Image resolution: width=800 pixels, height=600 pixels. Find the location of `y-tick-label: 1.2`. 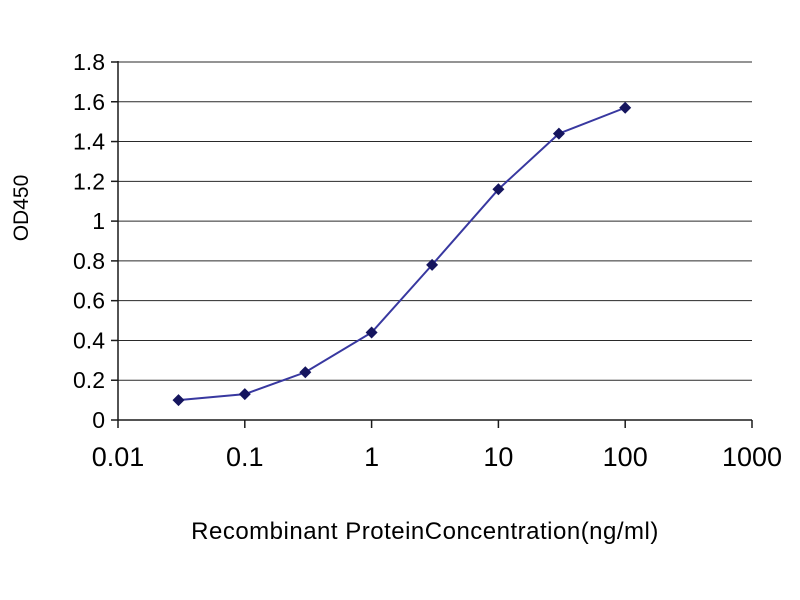

y-tick-label: 1.2 is located at coordinates (89, 181).